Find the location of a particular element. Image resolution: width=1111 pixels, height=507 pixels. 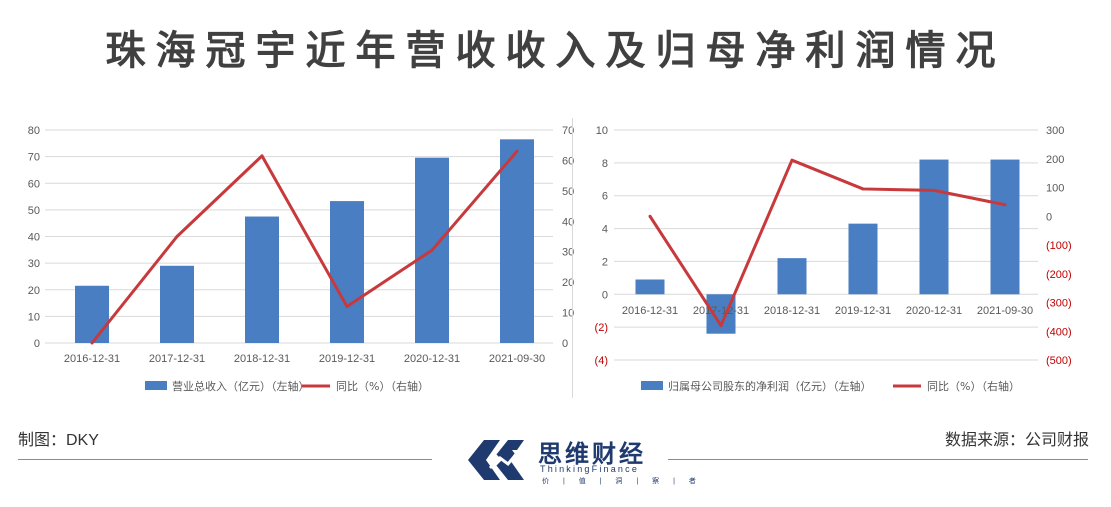

chart-divider is located at coordinates (572, 258).